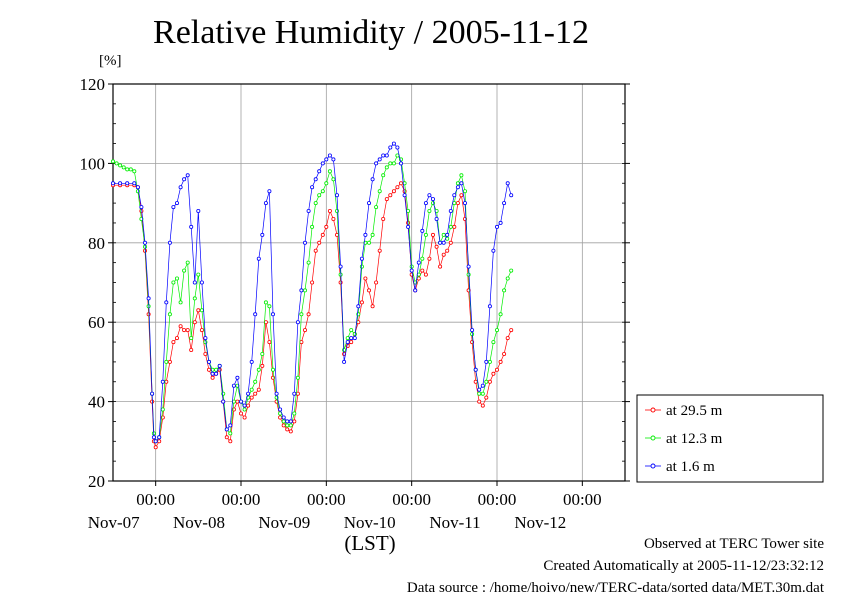 This screenshot has width=842, height=597. What do you see at coordinates (653, 410) in the screenshot?
I see `legend-marker` at bounding box center [653, 410].